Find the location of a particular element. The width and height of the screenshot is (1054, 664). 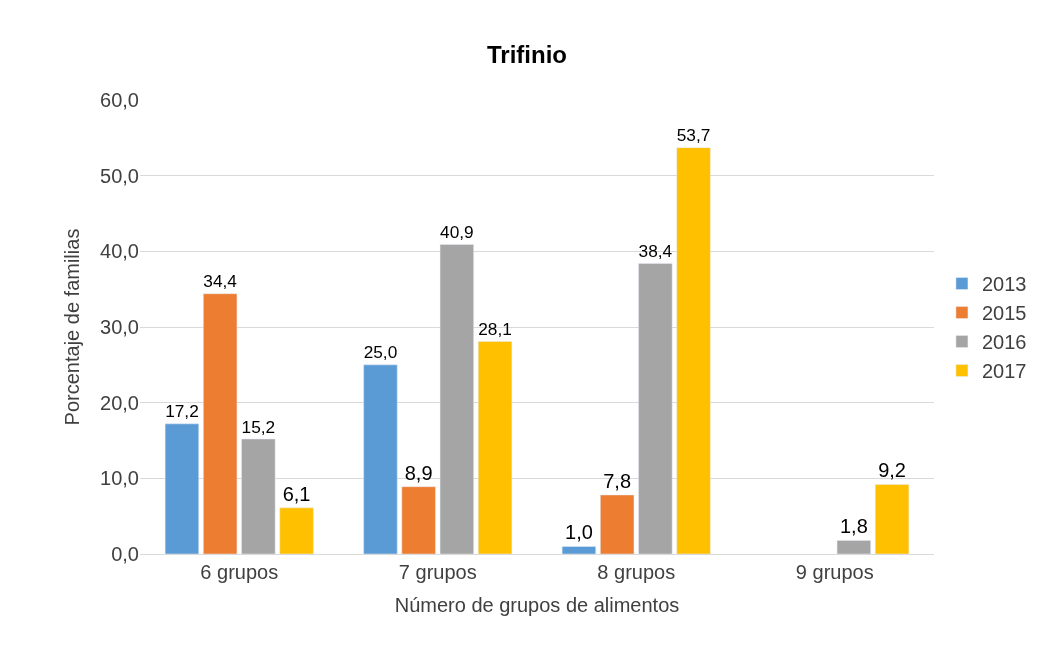

legend-label: 2017 is located at coordinates (1004, 371).